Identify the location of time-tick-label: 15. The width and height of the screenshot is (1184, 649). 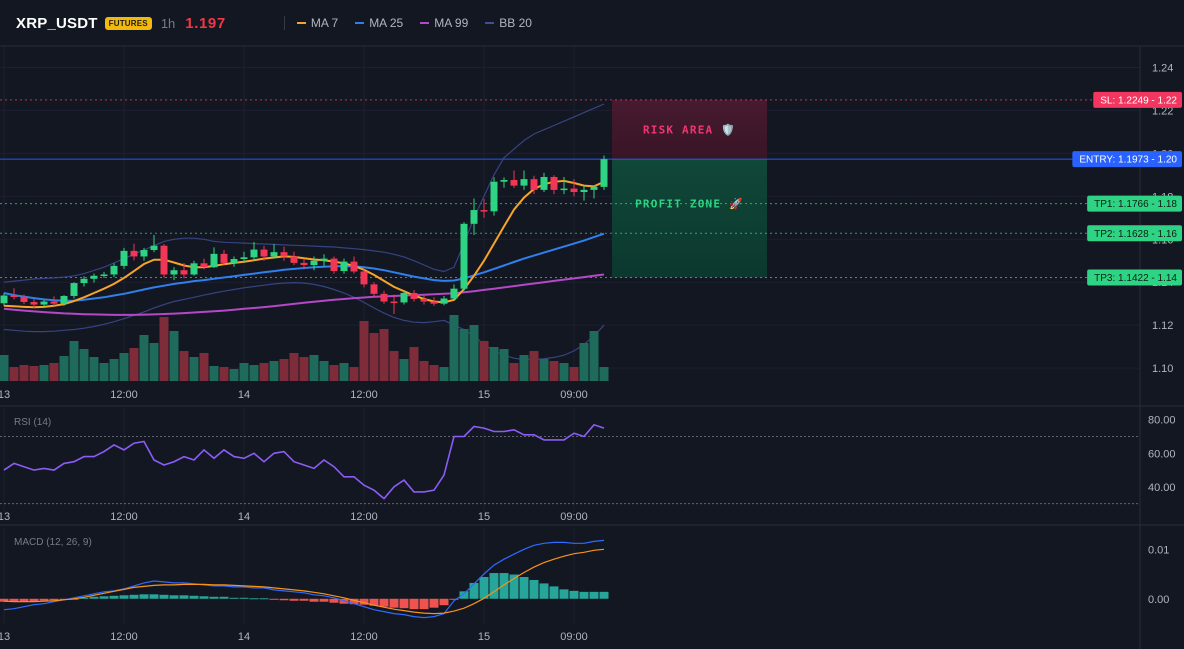
(484, 517).